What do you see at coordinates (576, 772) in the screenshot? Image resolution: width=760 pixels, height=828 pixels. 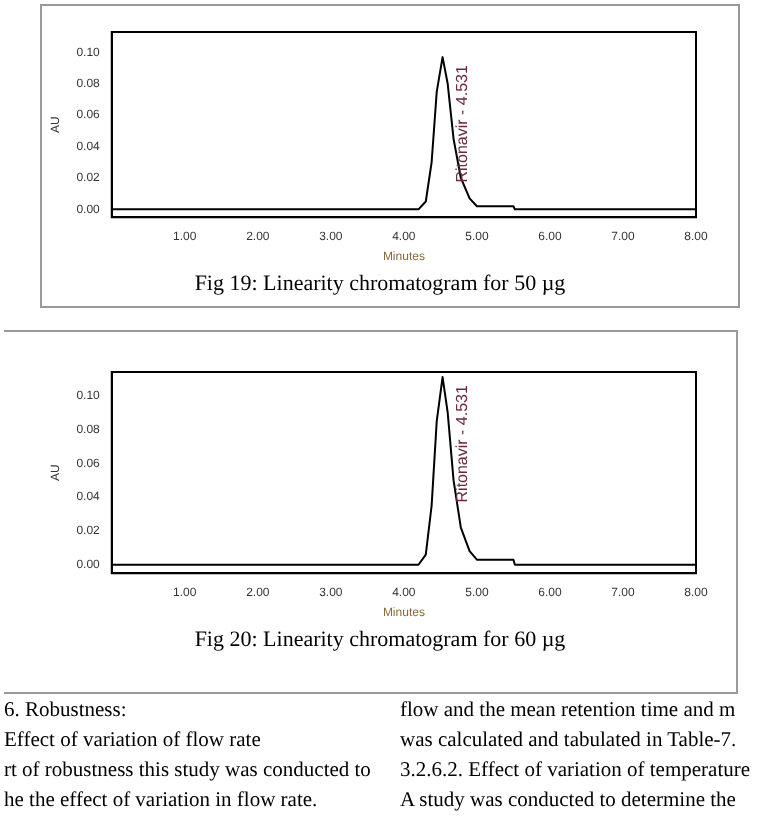 I see `text: 3.2.6.2. Effect of variation of temperature` at bounding box center [576, 772].